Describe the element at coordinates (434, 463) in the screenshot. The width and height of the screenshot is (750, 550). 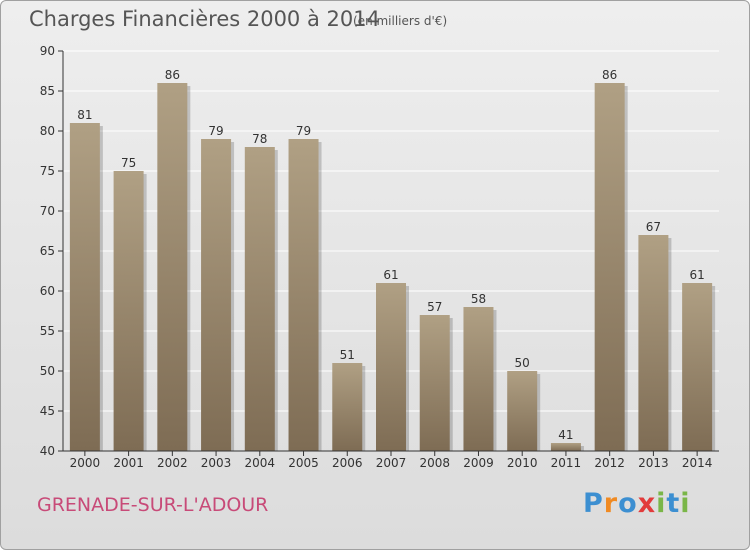
I see `x-tick-label: 2008` at that location.